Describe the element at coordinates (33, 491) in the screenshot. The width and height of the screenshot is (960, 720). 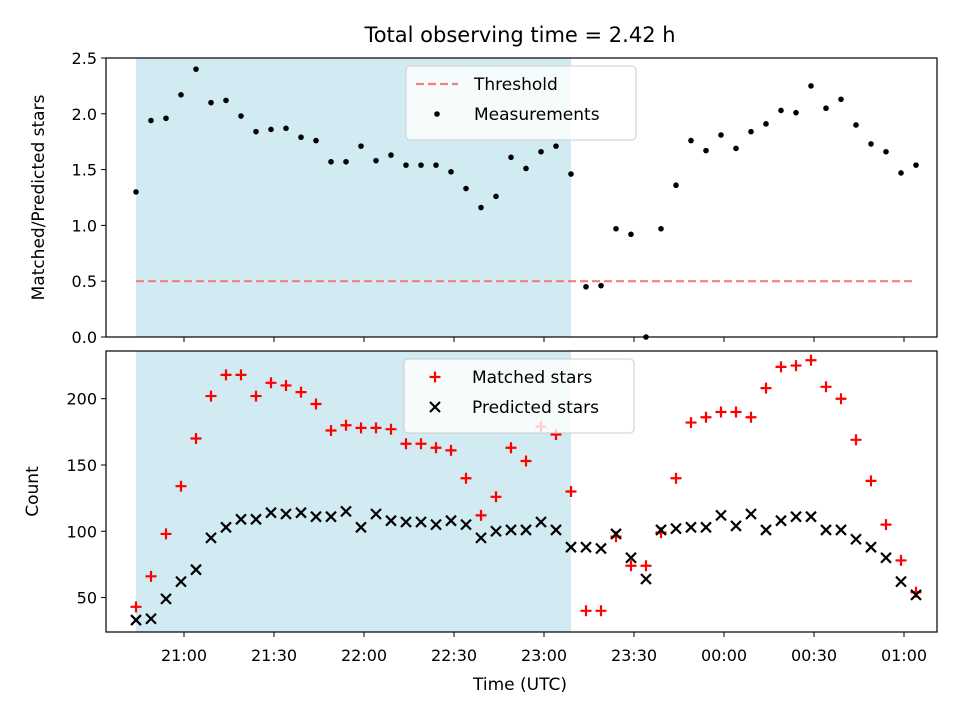
I see `y-axis-label: Count` at that location.